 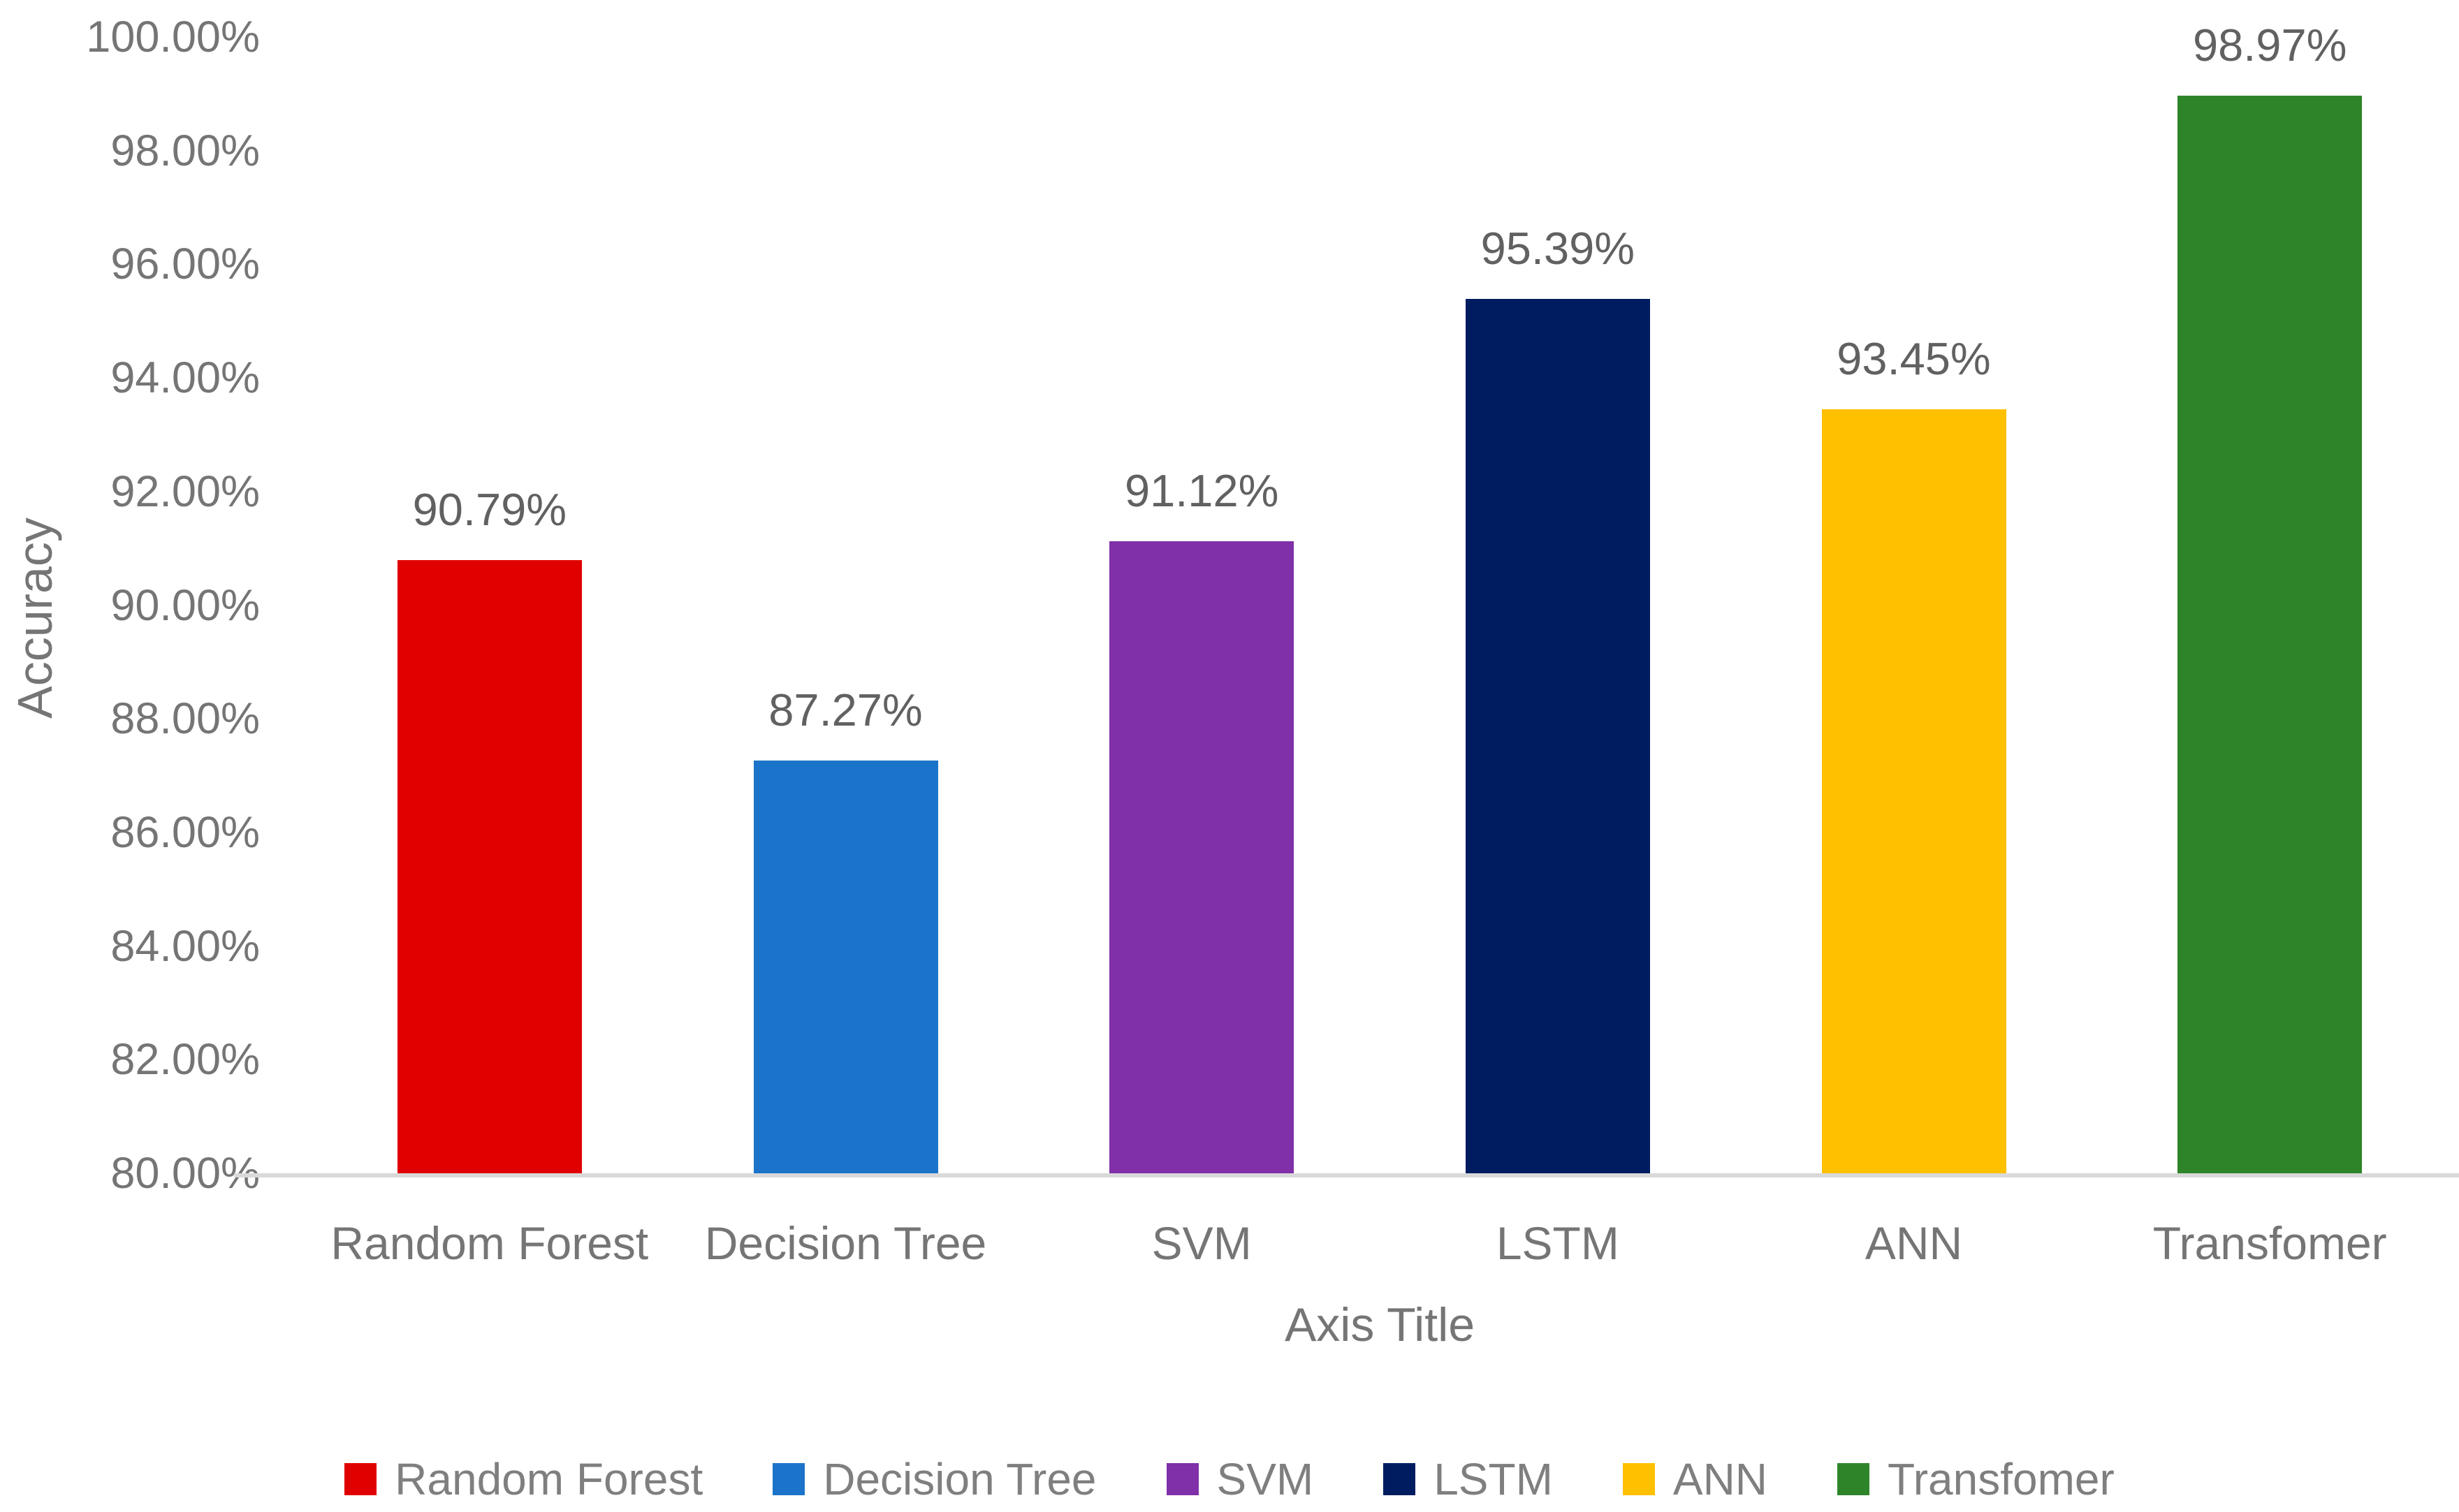 I want to click on x-category-label: LSTM, so click(x=1557, y=1243).